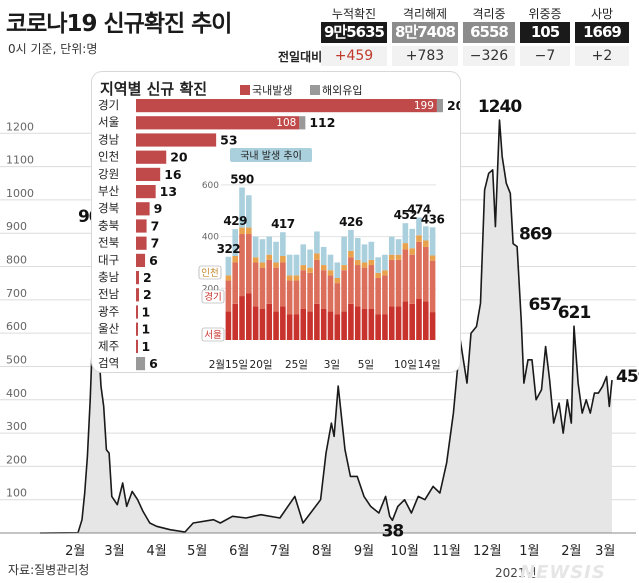 This screenshot has width=639, height=583. What do you see at coordinates (500, 107) in the screenshot?
I see `data-label: 1240` at bounding box center [500, 107].